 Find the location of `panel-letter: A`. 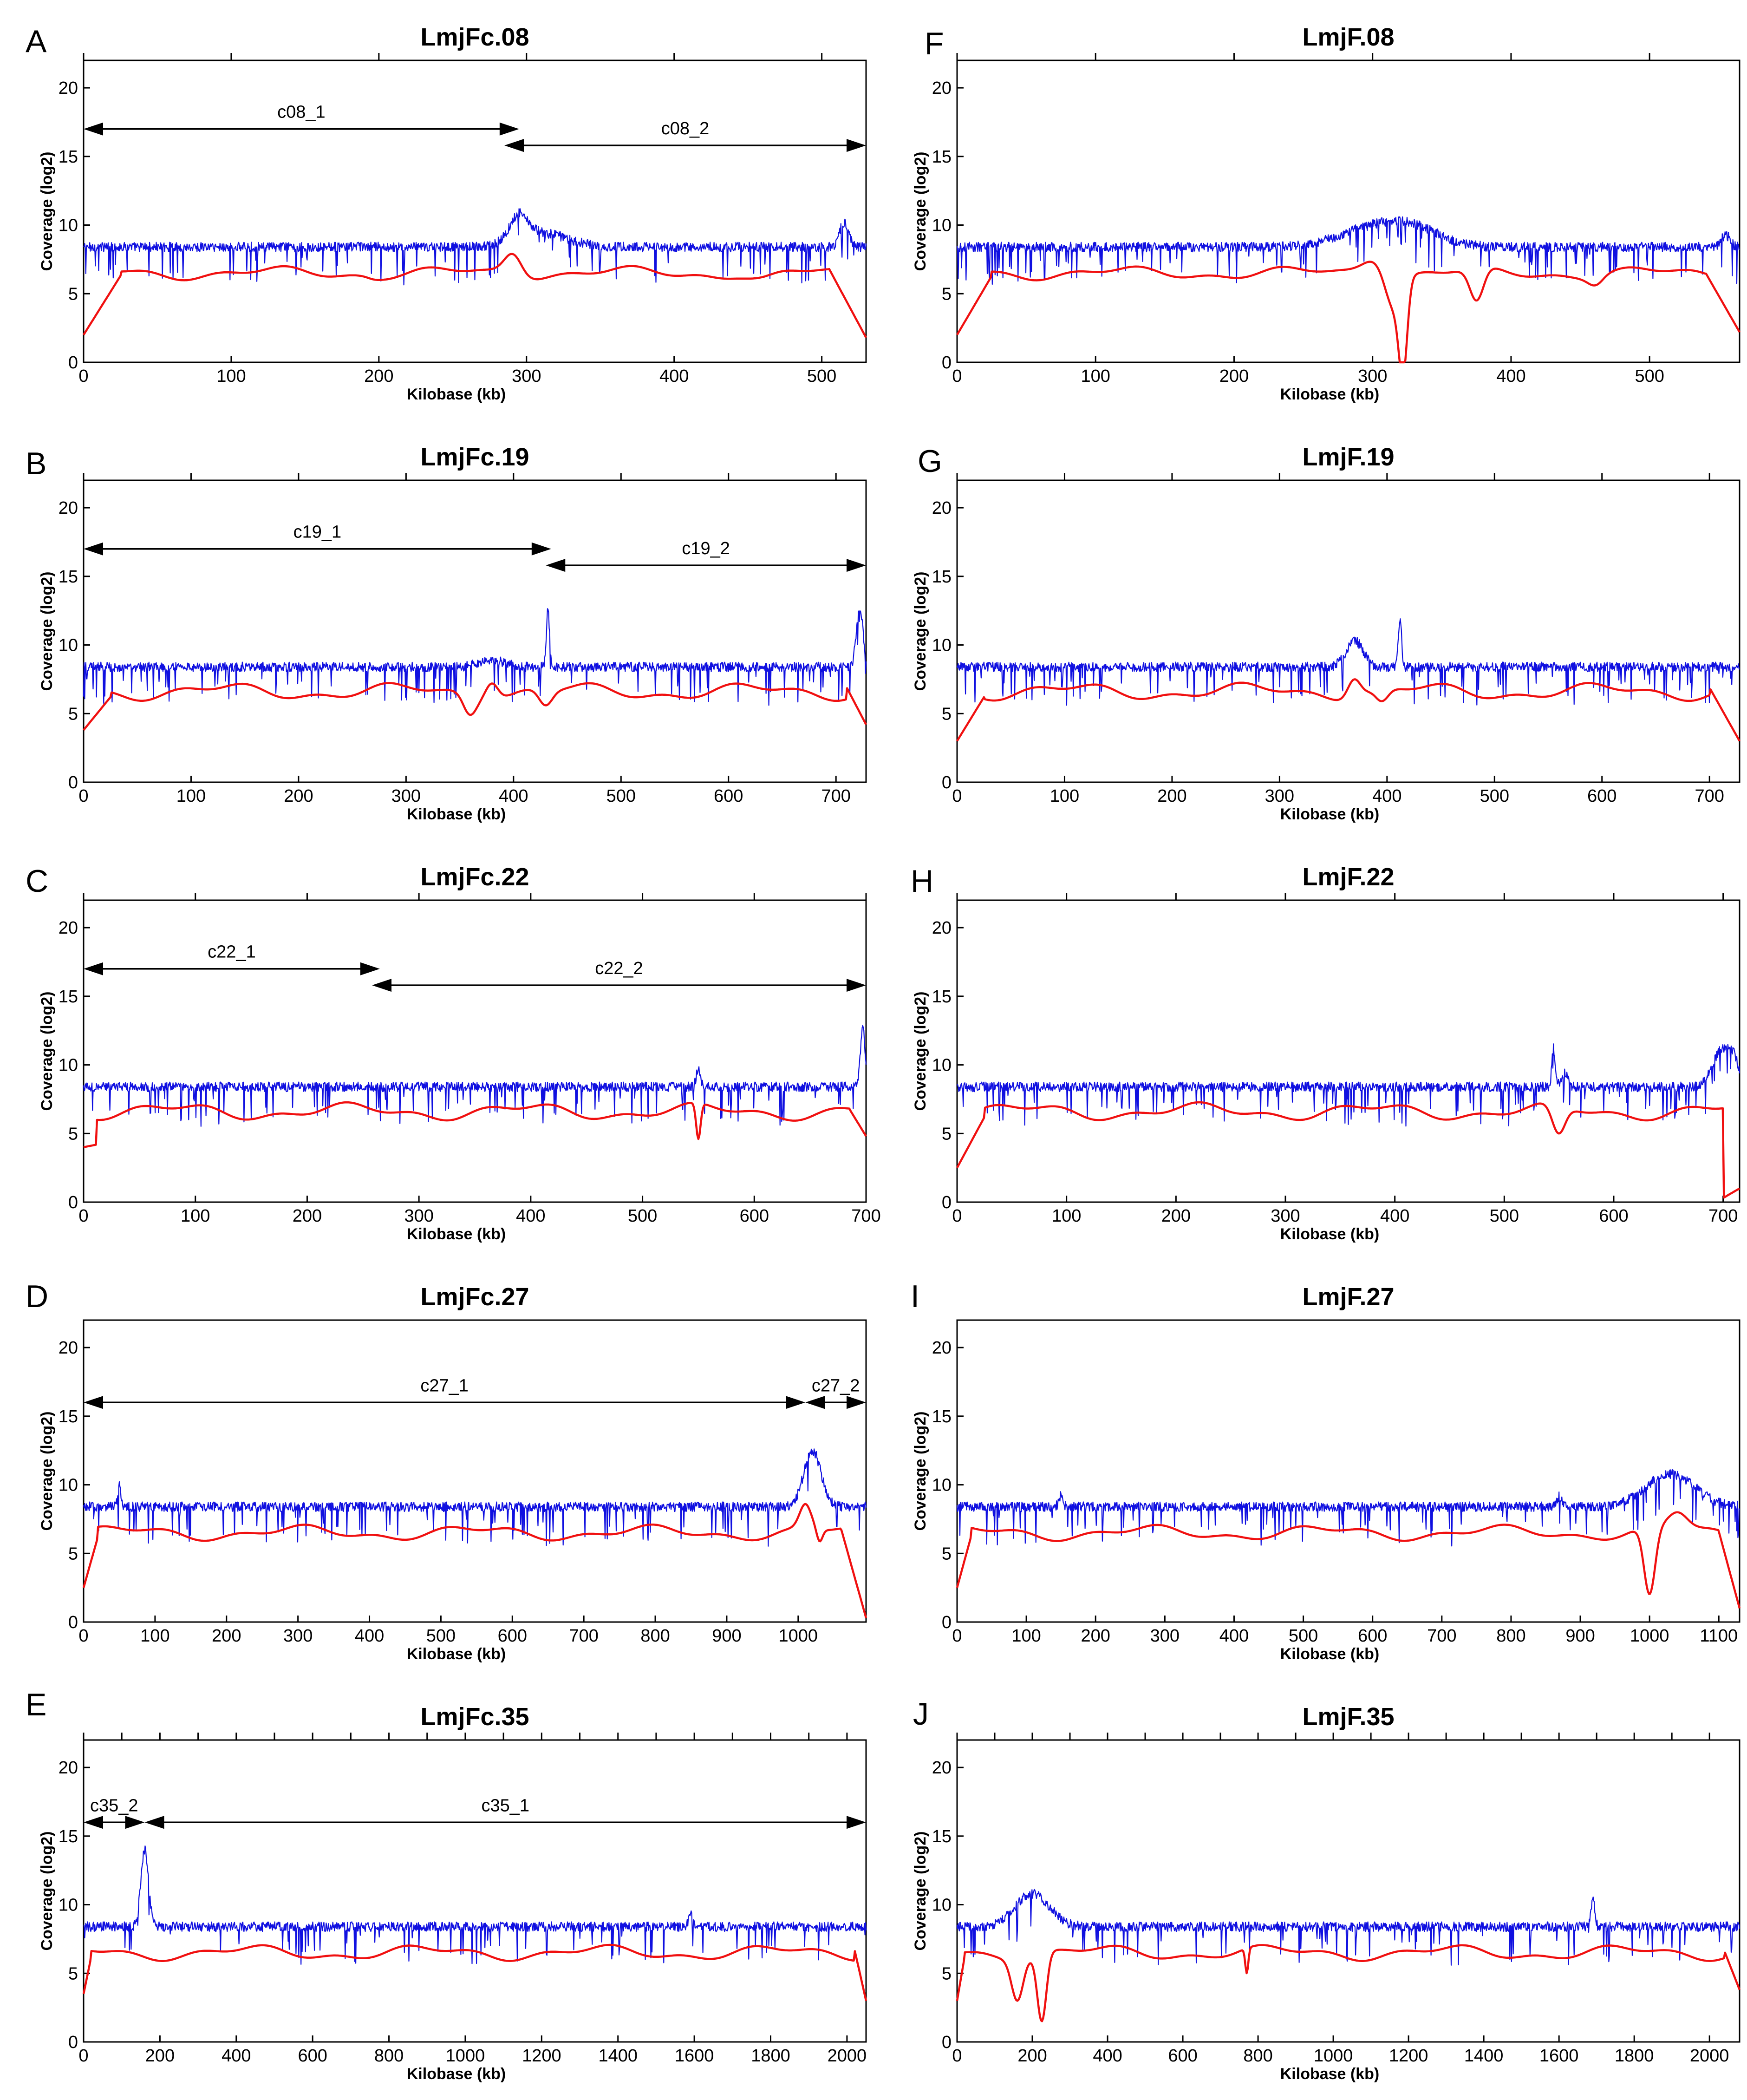

panel-letter: A is located at coordinates (36, 42).